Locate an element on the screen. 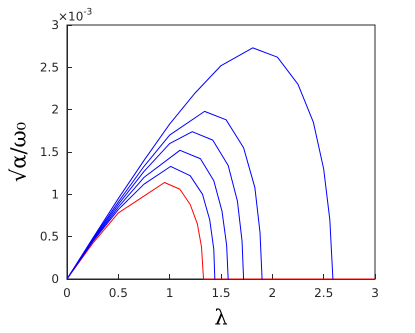  y-tick-label: 2 is located at coordinates (55, 109).